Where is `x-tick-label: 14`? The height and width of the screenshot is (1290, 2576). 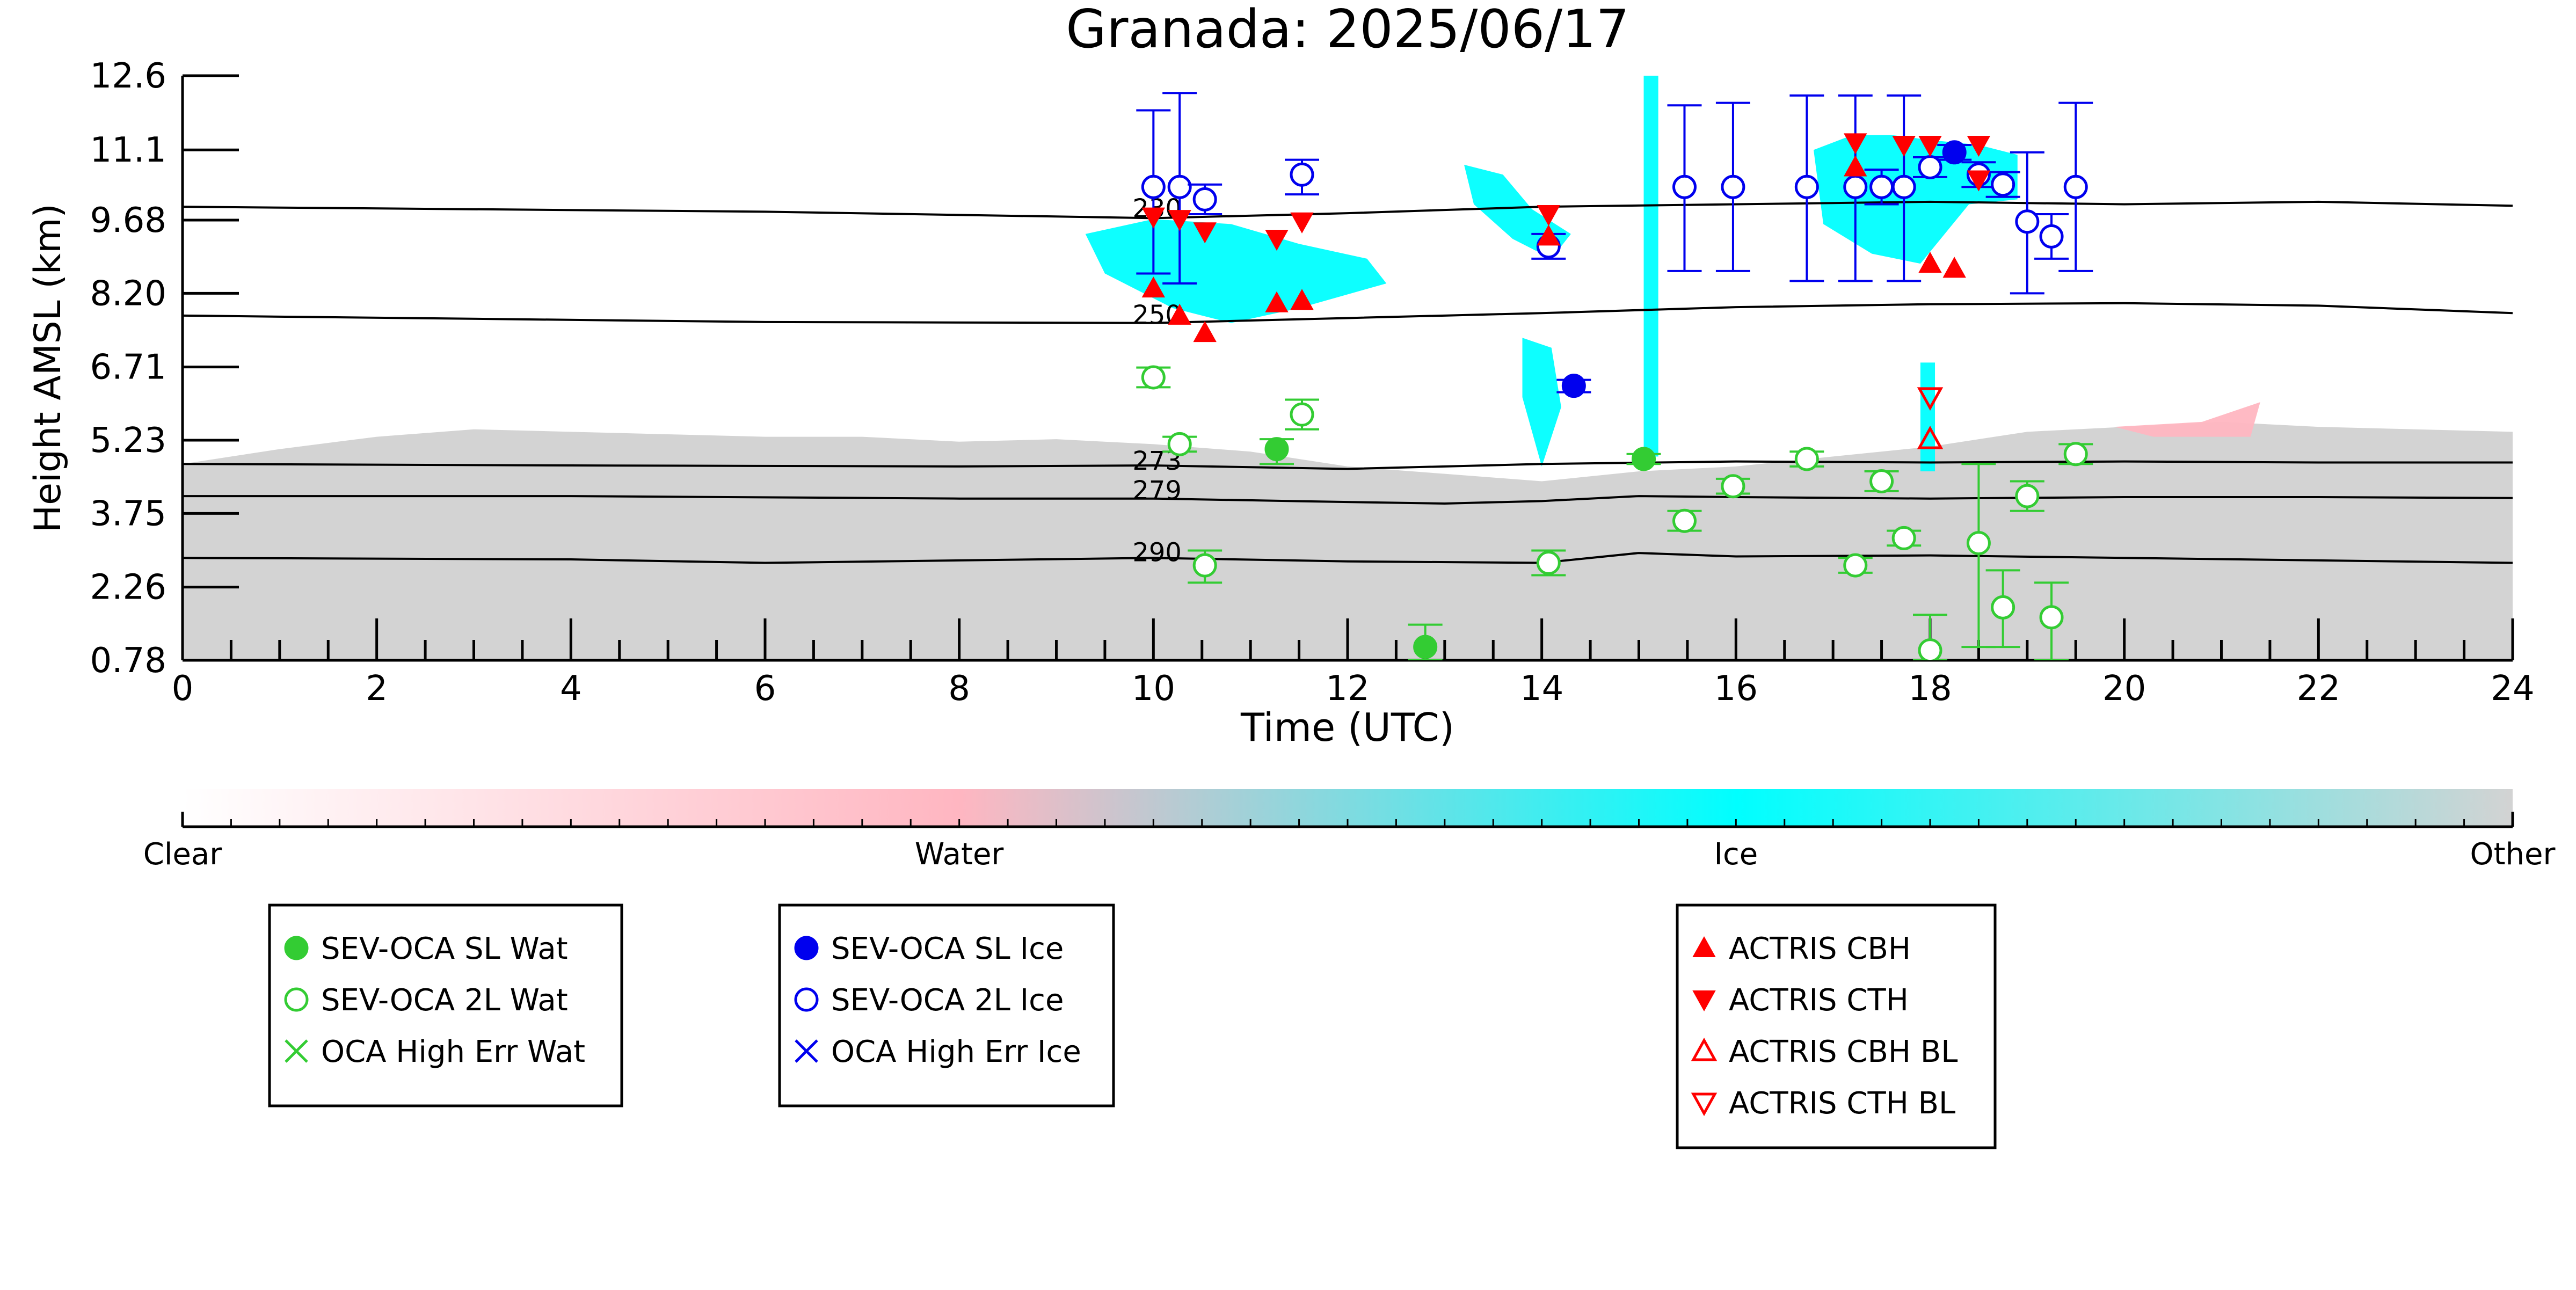 x-tick-label: 14 is located at coordinates (1541, 689).